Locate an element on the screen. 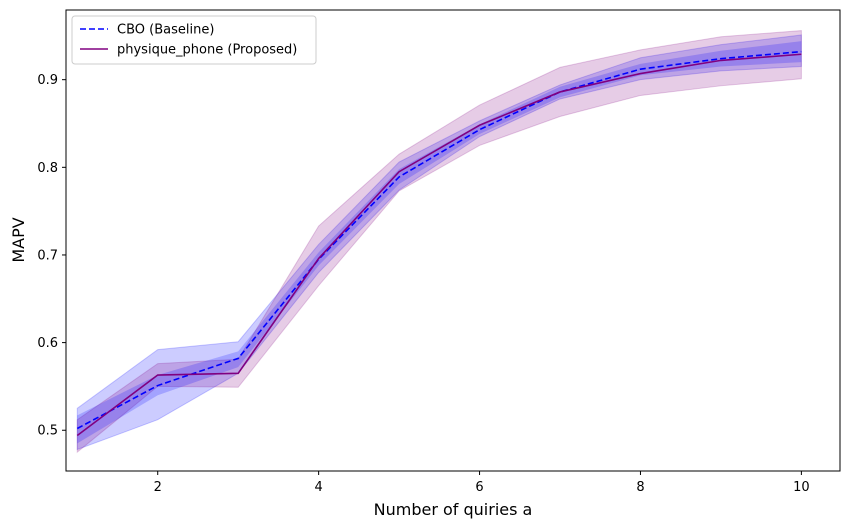 The image size is (850, 529). y-tick-label: 0.8 is located at coordinates (47, 168).